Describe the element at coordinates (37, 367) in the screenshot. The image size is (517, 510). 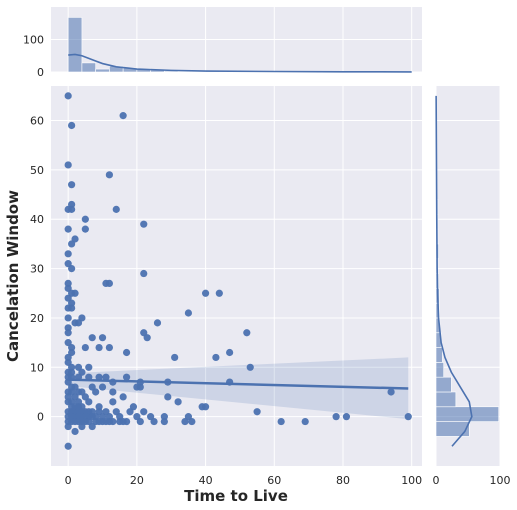
I see `y-tick-label: 10` at that location.